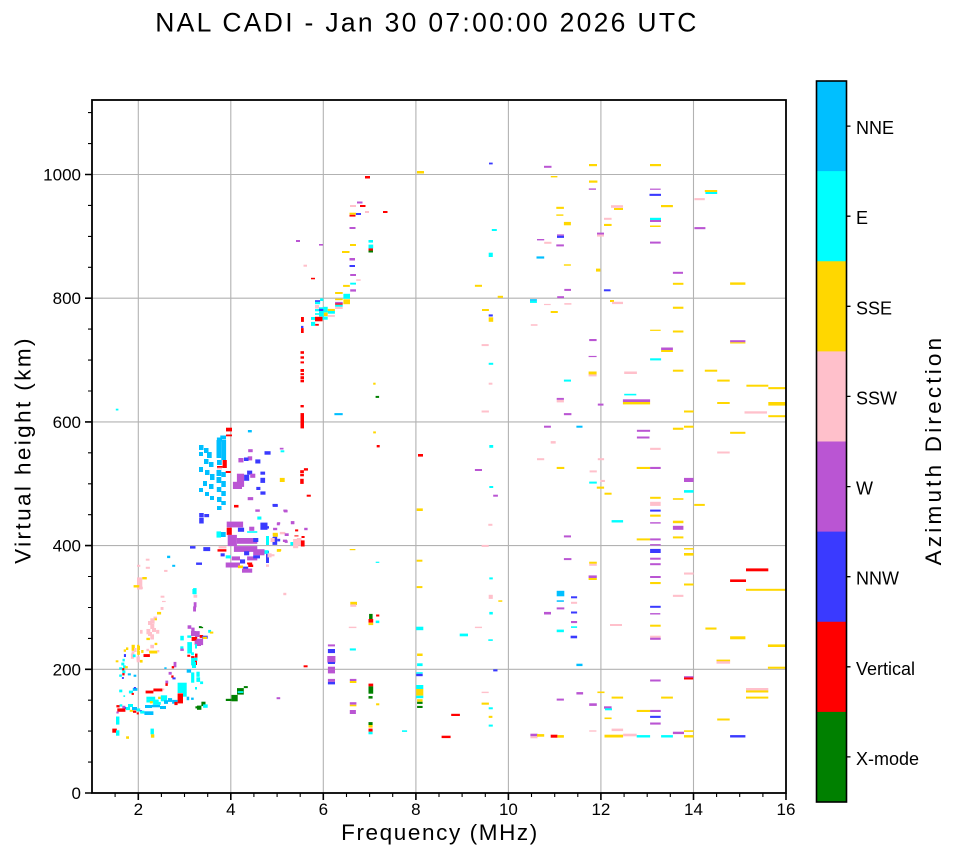 The height and width of the screenshot is (862, 958). What do you see at coordinates (23, 450) in the screenshot?
I see `svg-text: Virtual height (km)` at bounding box center [23, 450].